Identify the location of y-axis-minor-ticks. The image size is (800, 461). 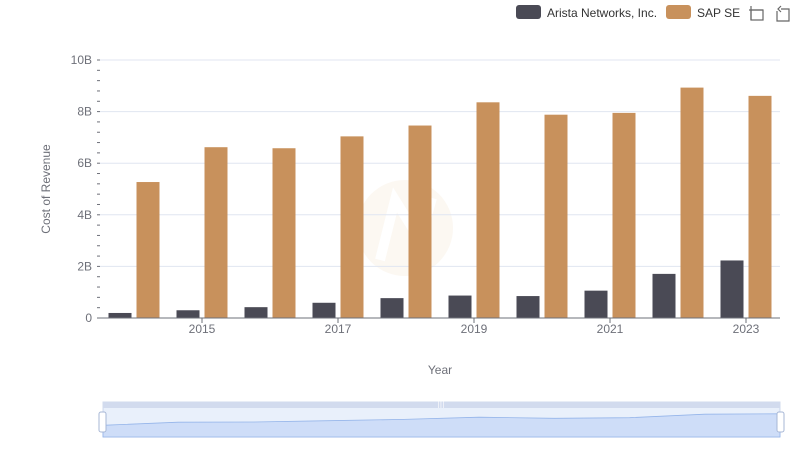
(98, 189).